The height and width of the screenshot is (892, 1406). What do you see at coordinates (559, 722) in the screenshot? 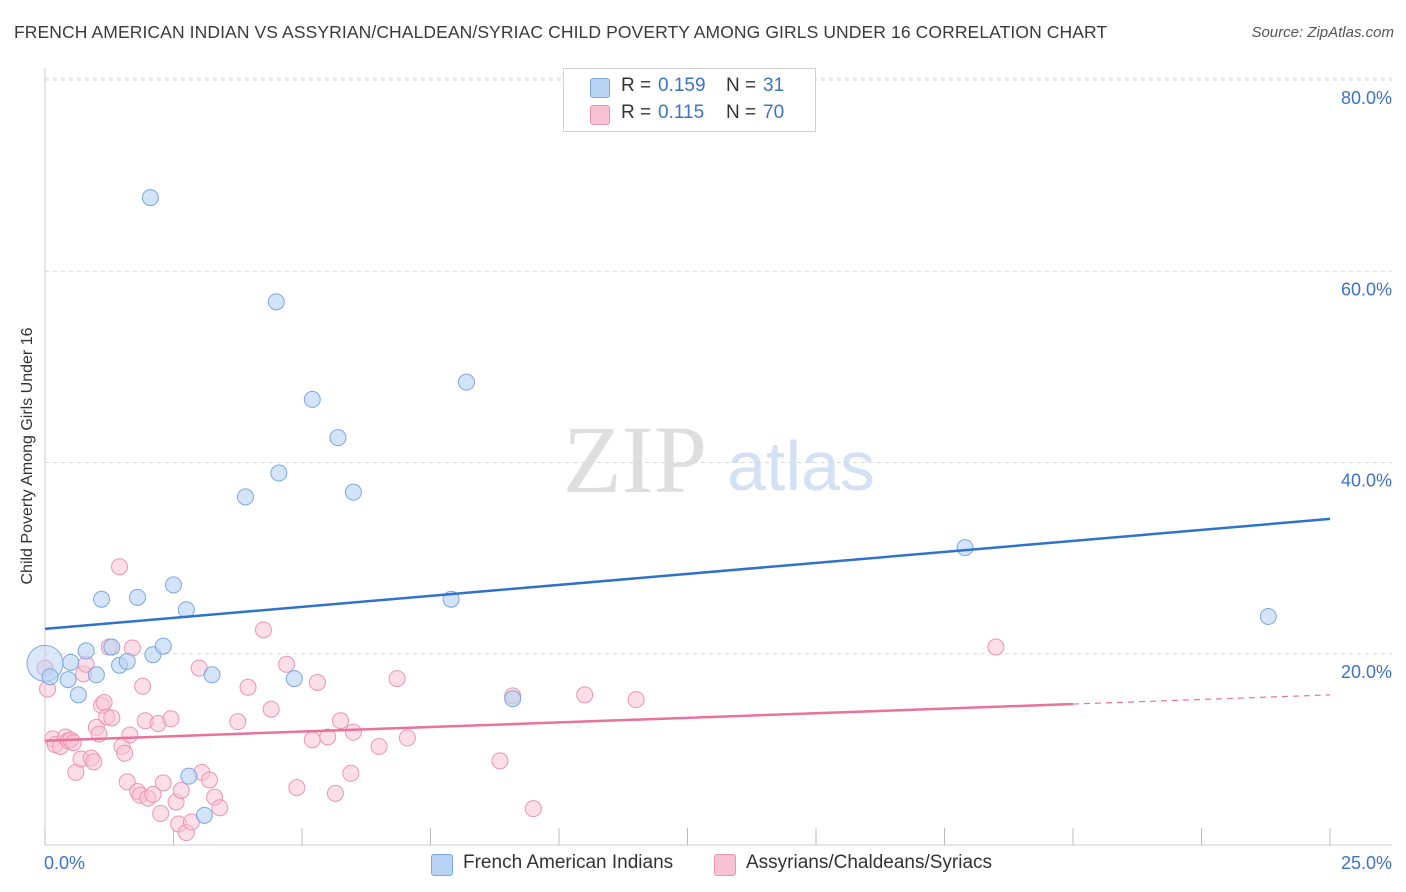
I see `trendline-assyrians` at bounding box center [559, 722].